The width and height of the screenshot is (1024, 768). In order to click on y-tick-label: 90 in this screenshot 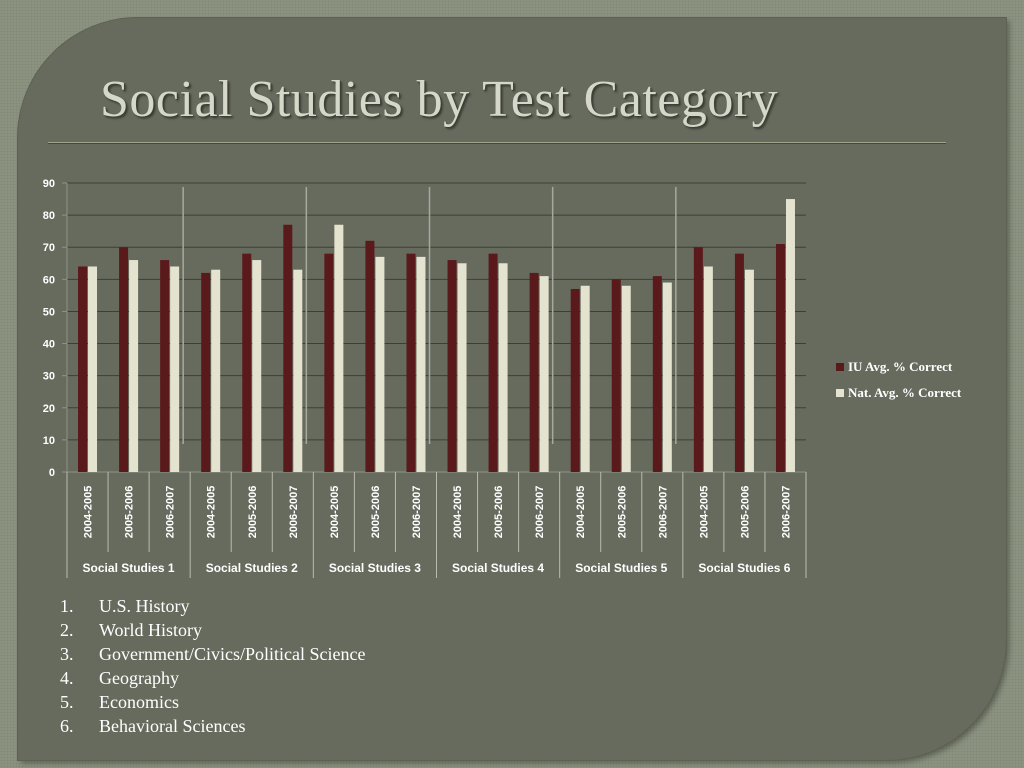, I will do `click(49, 184)`.